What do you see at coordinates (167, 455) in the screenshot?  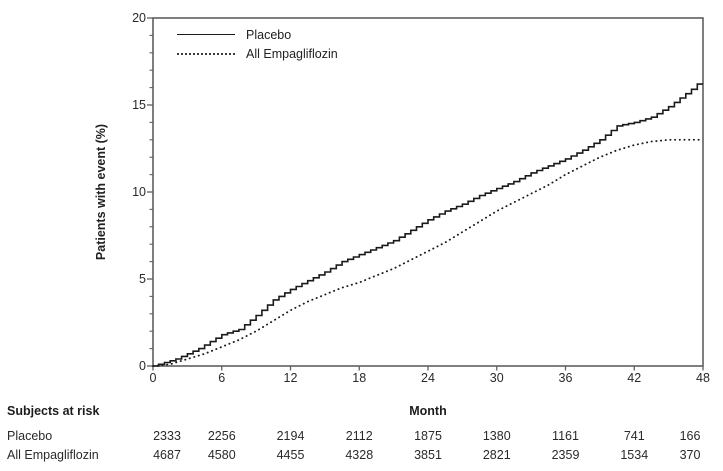 I see `risk-count: 4687` at bounding box center [167, 455].